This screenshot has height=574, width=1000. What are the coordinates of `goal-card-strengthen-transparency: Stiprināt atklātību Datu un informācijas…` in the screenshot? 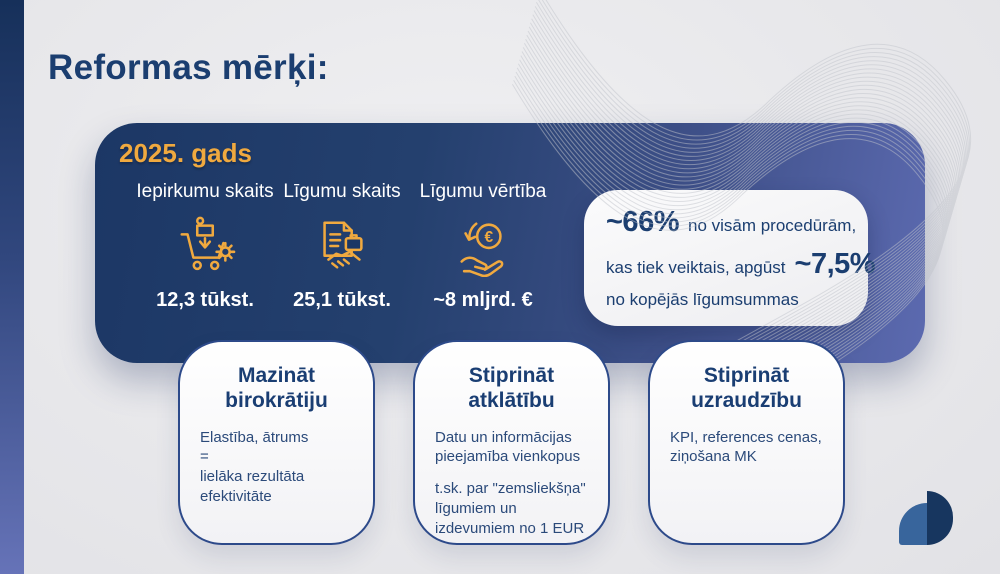 It's located at (511, 442).